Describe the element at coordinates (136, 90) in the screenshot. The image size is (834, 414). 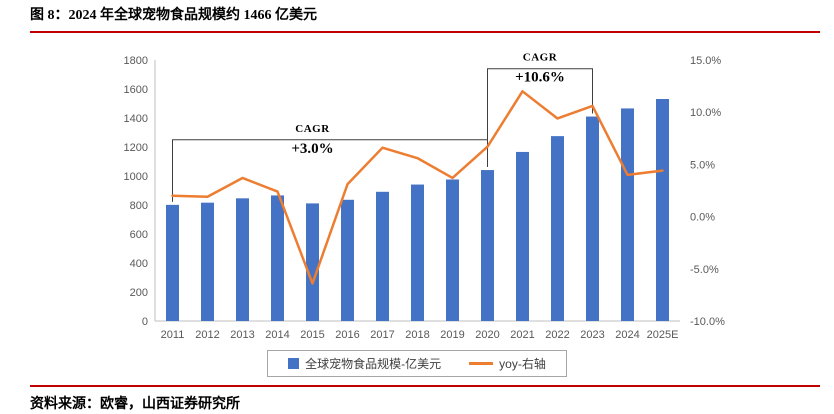
I see `left-axis-tick-label: 1600` at that location.